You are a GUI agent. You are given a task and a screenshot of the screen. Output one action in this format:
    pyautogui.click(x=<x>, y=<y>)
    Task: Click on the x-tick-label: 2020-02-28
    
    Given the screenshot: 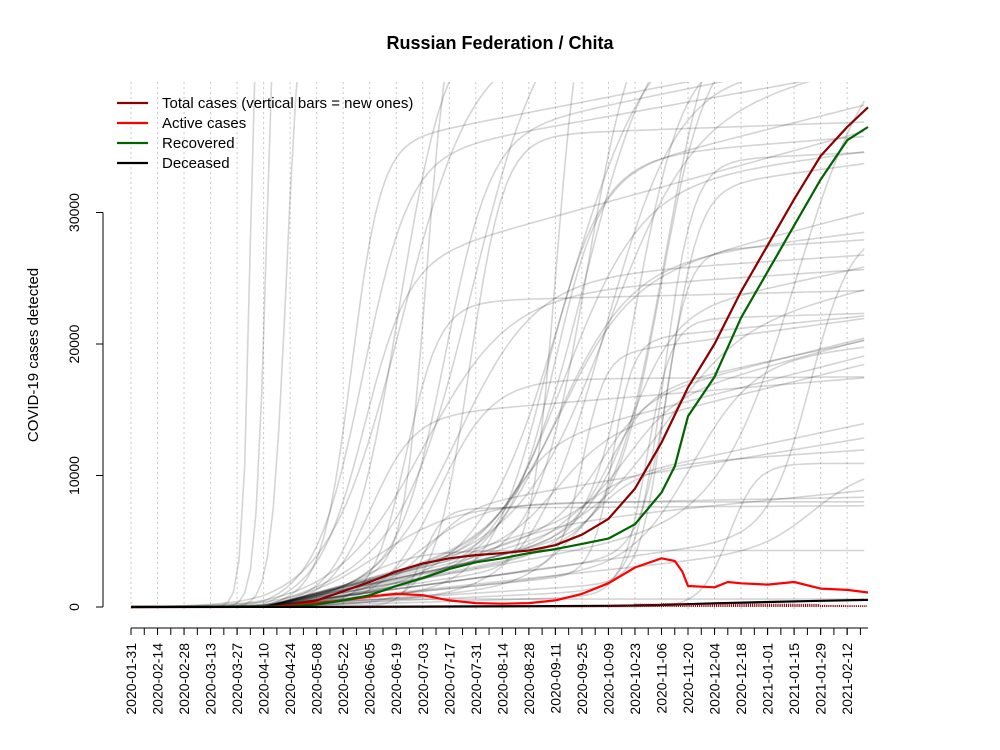 What is the action you would take?
    pyautogui.click(x=184, y=679)
    